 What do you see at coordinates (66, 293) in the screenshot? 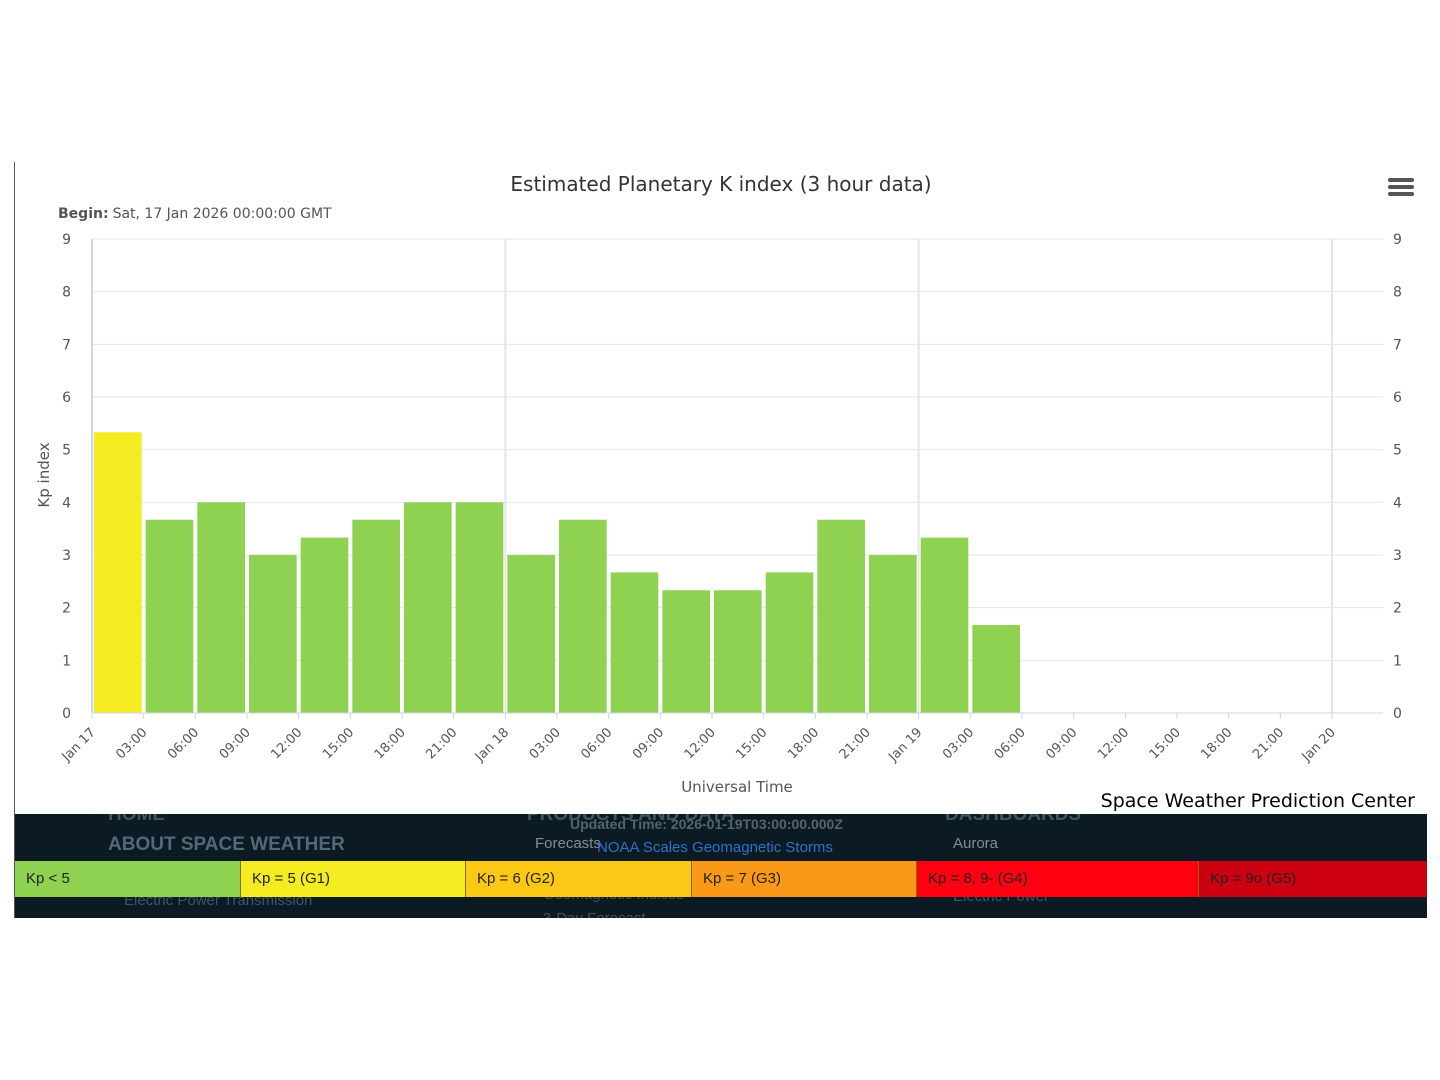
I see `y-tick-label: 8` at bounding box center [66, 293].